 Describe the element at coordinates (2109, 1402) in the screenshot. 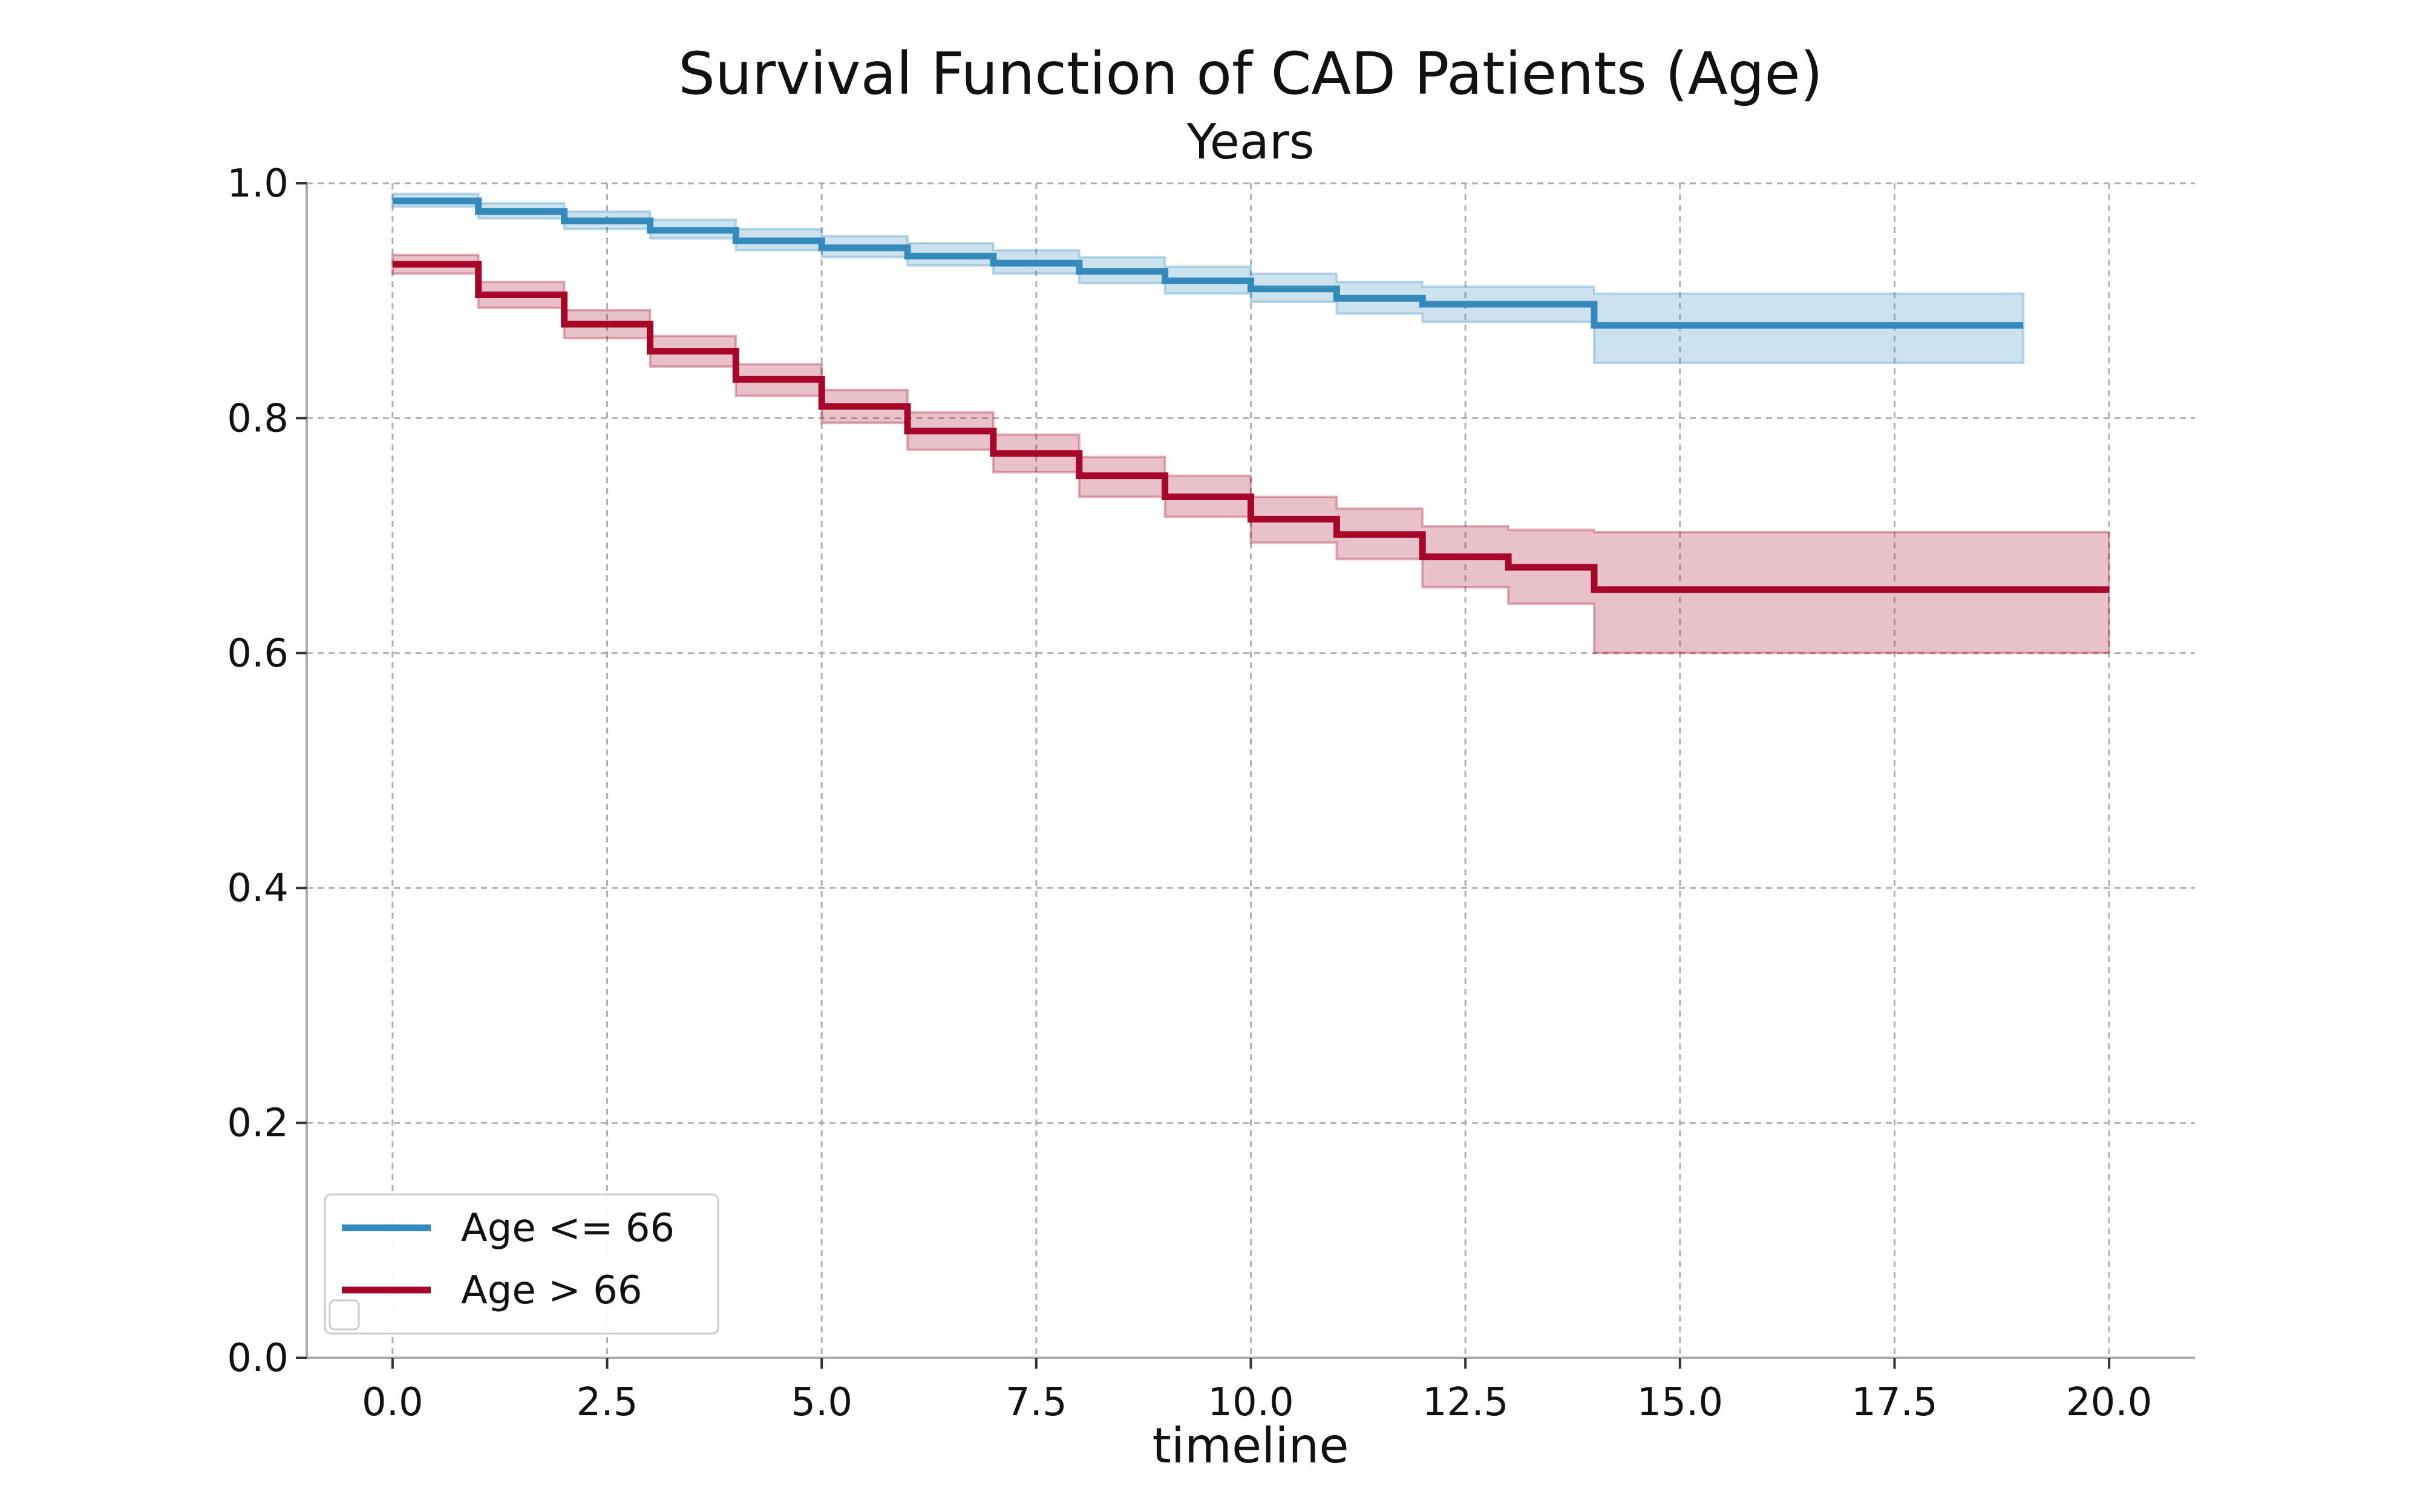

I see `x-tick-label: 20.0` at that location.